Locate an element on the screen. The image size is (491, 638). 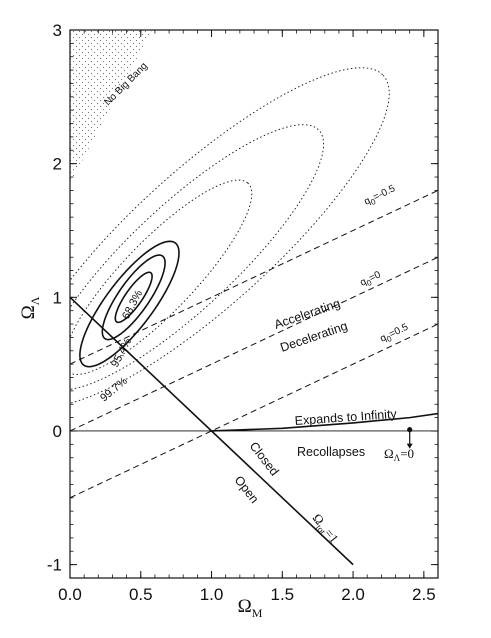
x-tick-label: 0.5 is located at coordinates (141, 594).